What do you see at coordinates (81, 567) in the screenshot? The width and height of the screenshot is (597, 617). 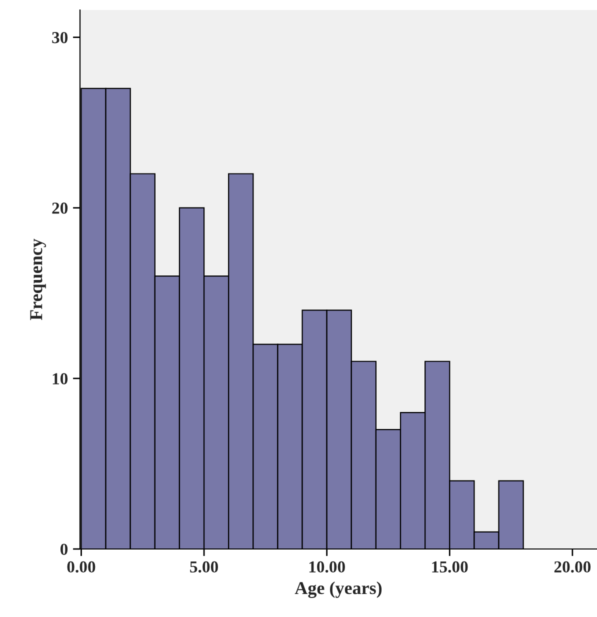 I see `x-tick-label: 0.00` at bounding box center [81, 567].